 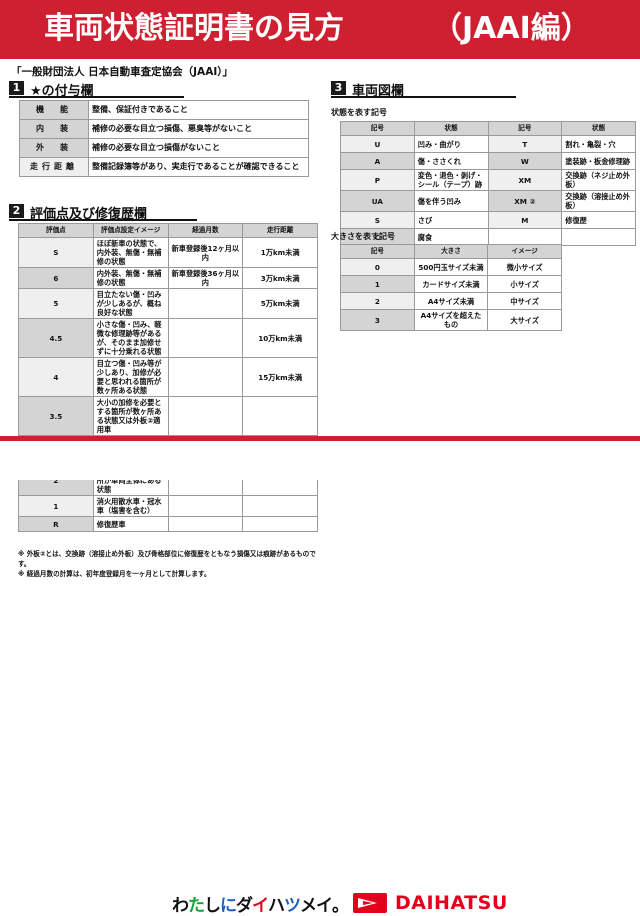 I want to click on size-label: 500円玉サイズ未満, so click(x=451, y=267).